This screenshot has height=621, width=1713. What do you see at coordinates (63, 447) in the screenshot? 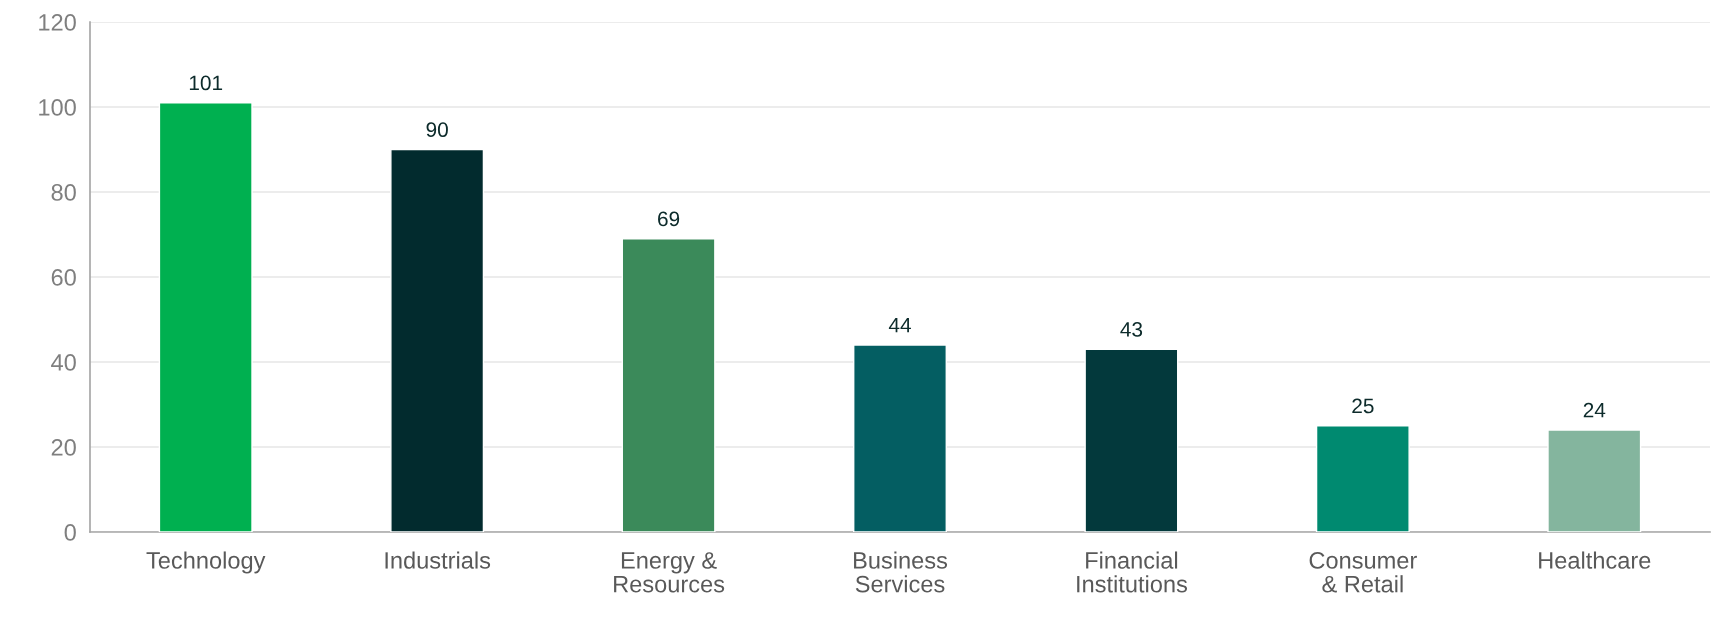
I see `y-tick-label: 20` at bounding box center [63, 447].